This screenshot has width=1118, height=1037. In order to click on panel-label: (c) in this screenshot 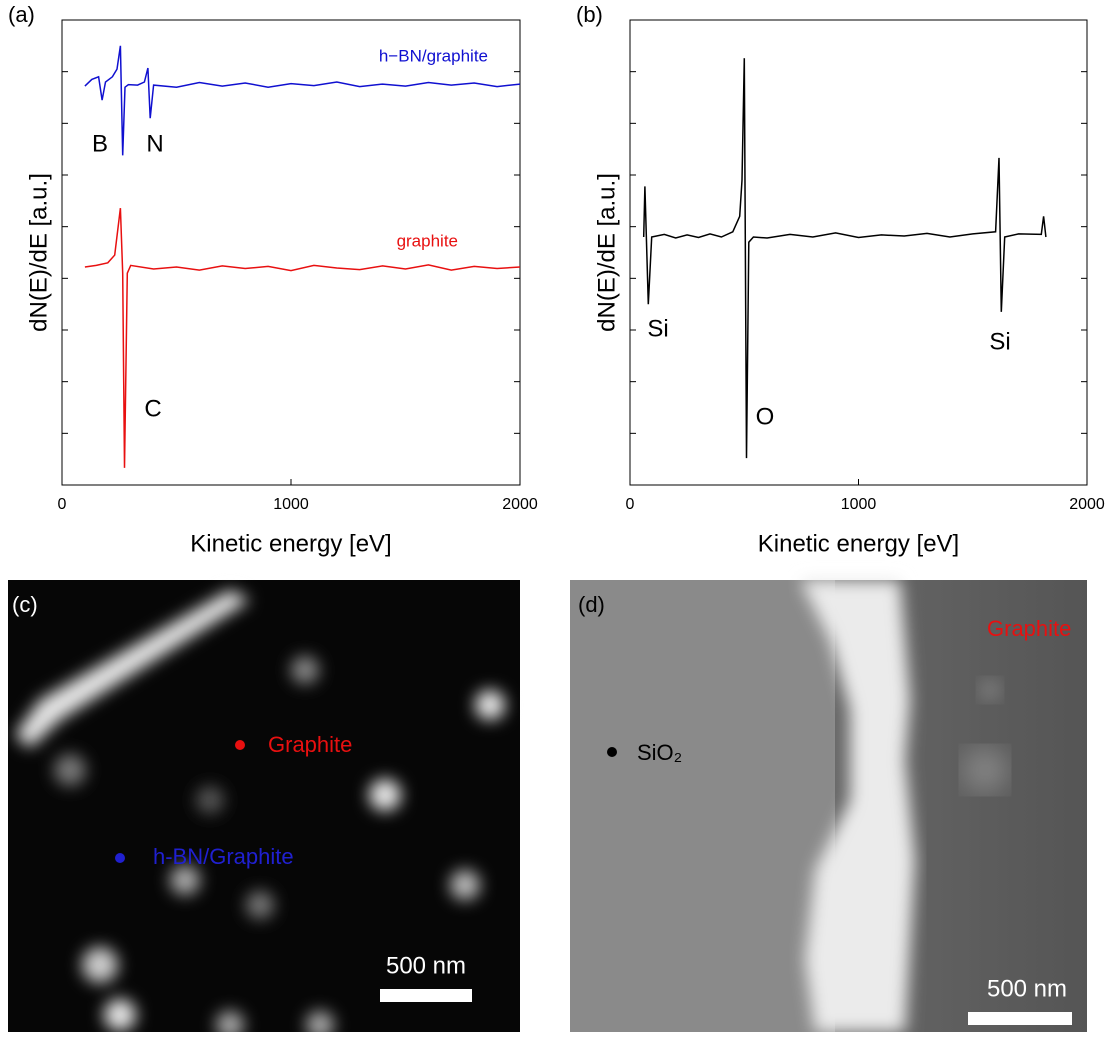, I will do `click(25, 604)`.